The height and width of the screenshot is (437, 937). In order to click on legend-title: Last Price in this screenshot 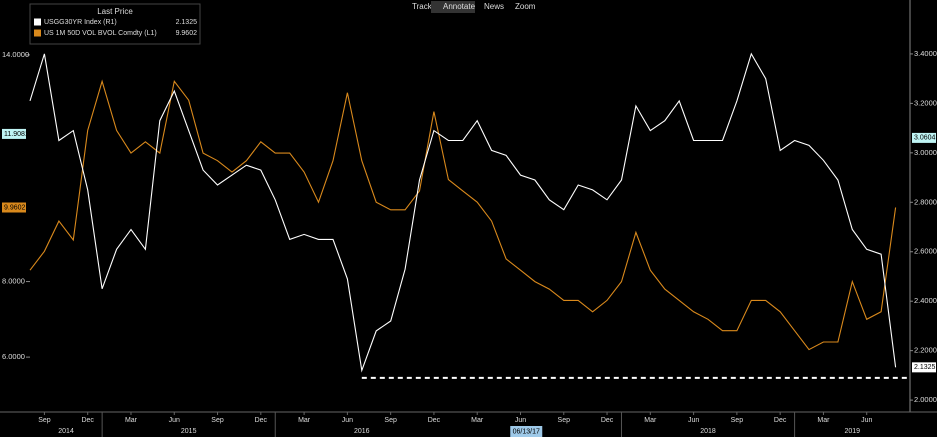, I will do `click(115, 11)`.